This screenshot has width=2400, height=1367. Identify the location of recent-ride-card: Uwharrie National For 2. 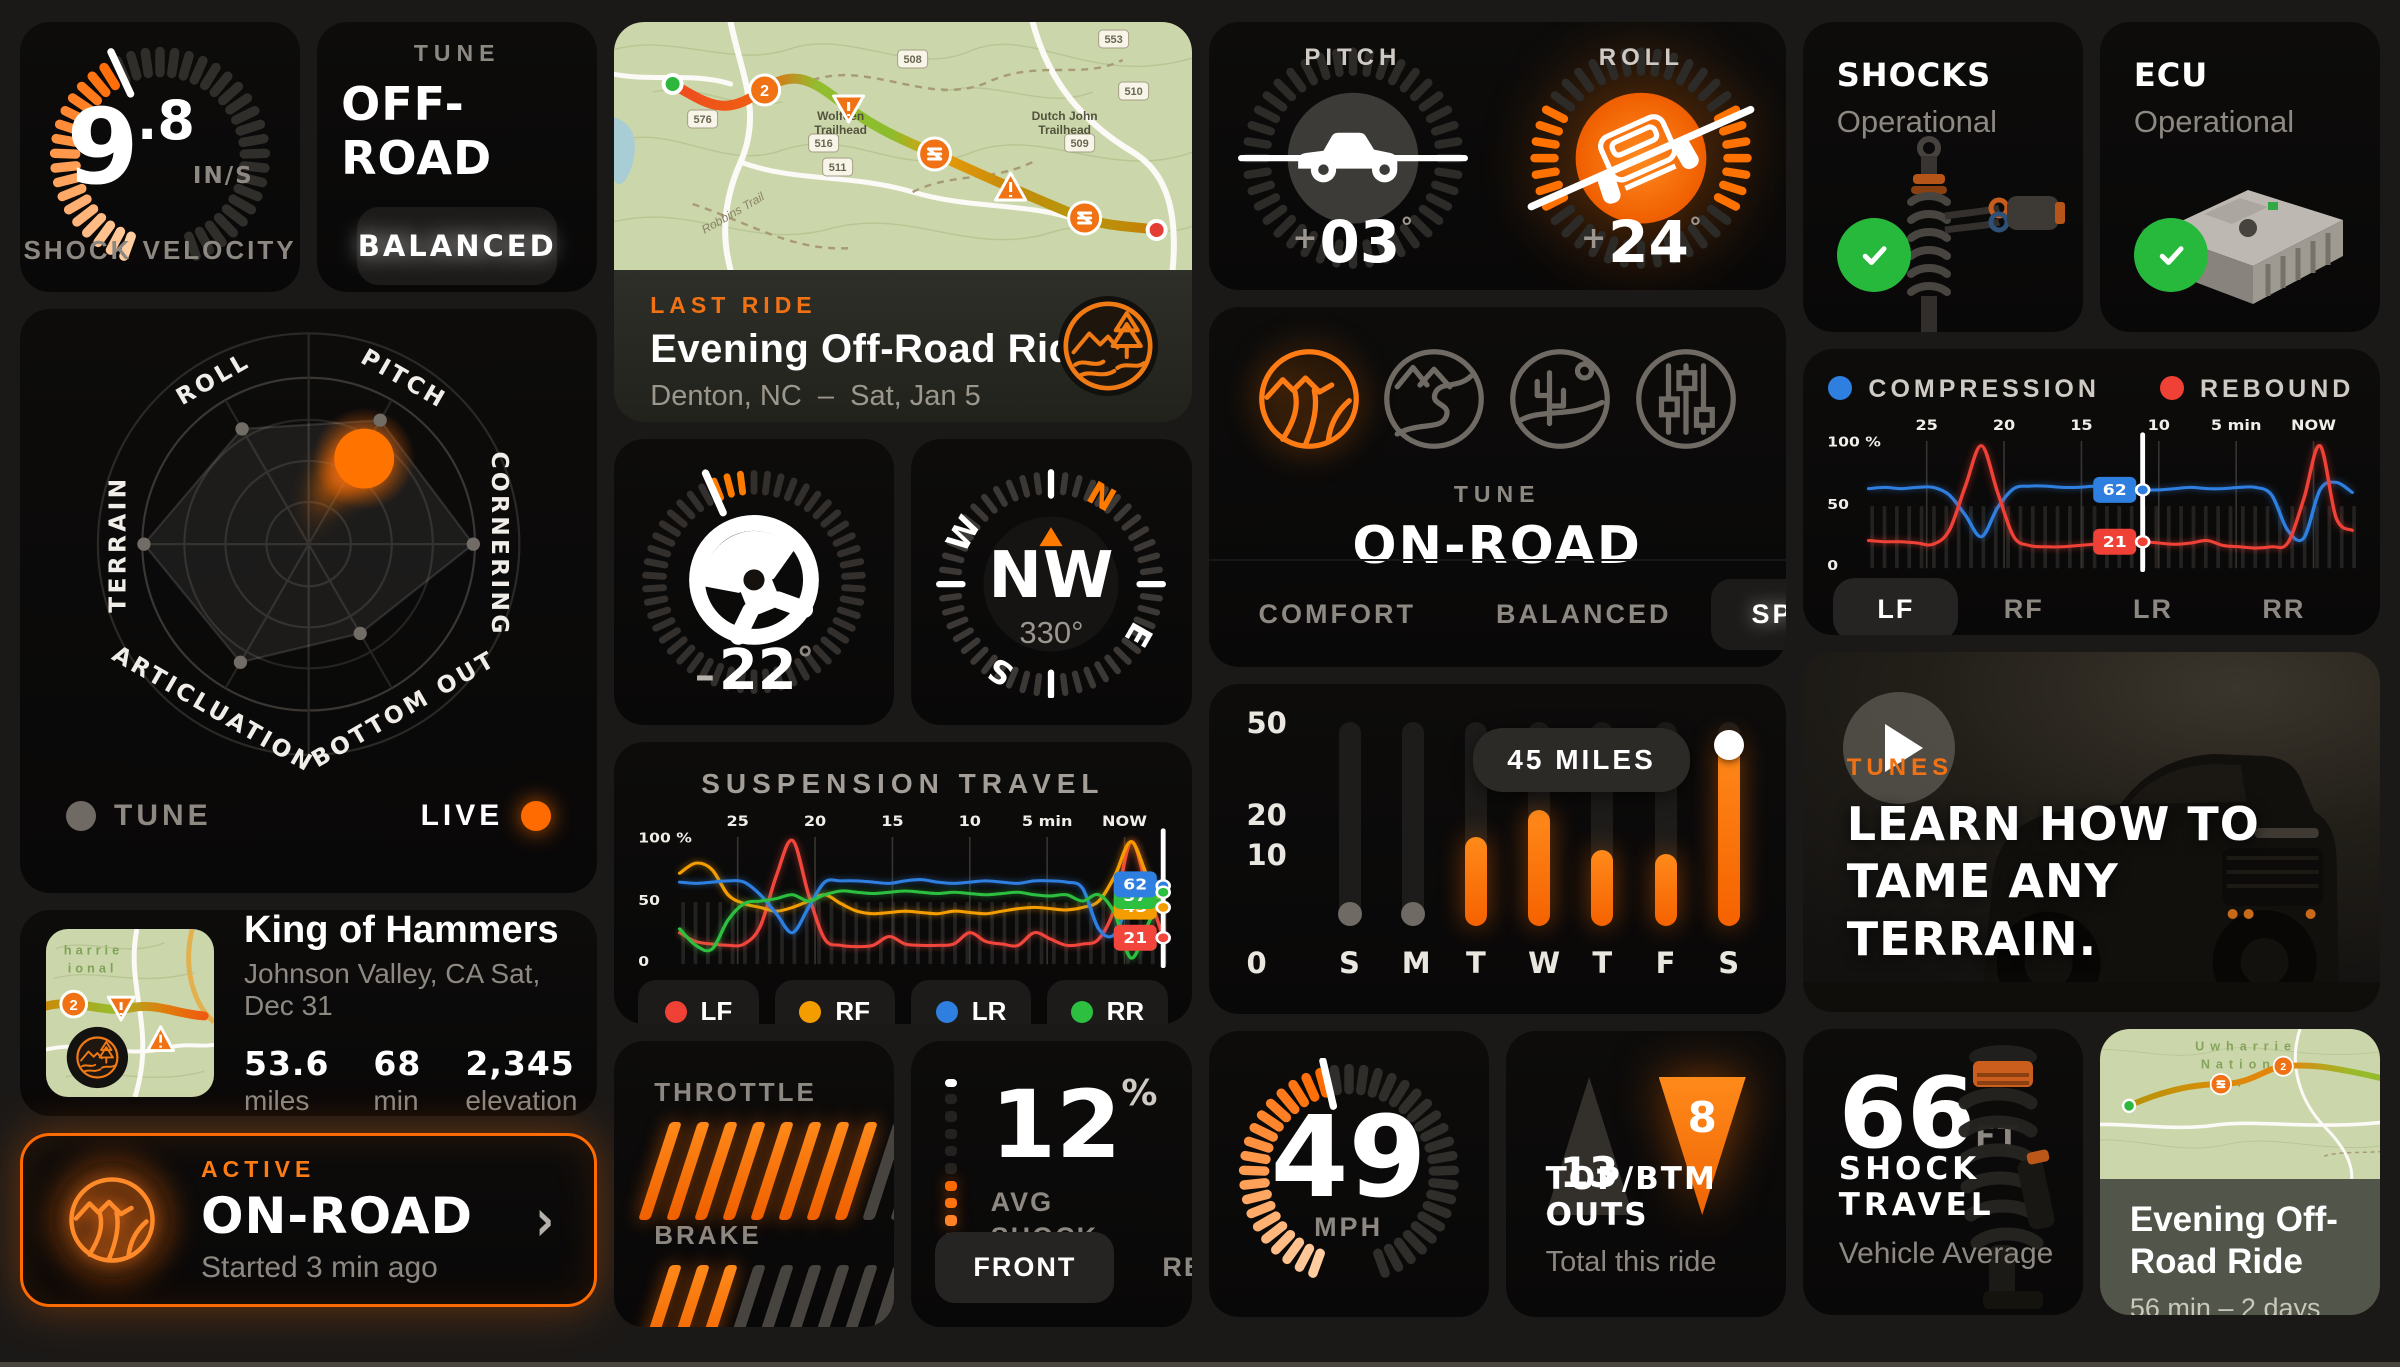
(2239, 1172).